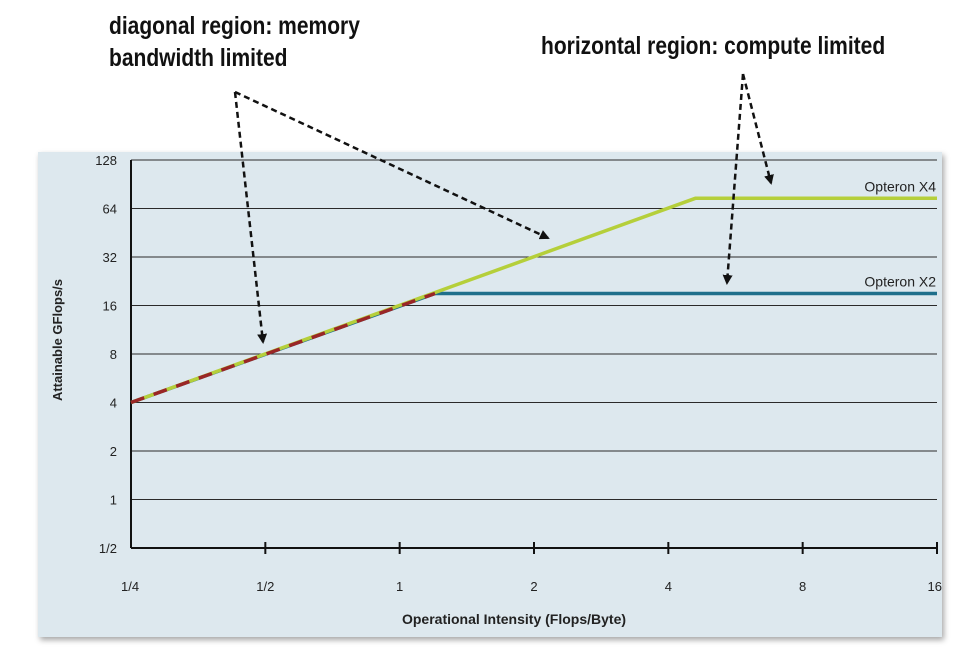  Describe the element at coordinates (110, 306) in the screenshot. I see `y-tick-label: 16` at that location.